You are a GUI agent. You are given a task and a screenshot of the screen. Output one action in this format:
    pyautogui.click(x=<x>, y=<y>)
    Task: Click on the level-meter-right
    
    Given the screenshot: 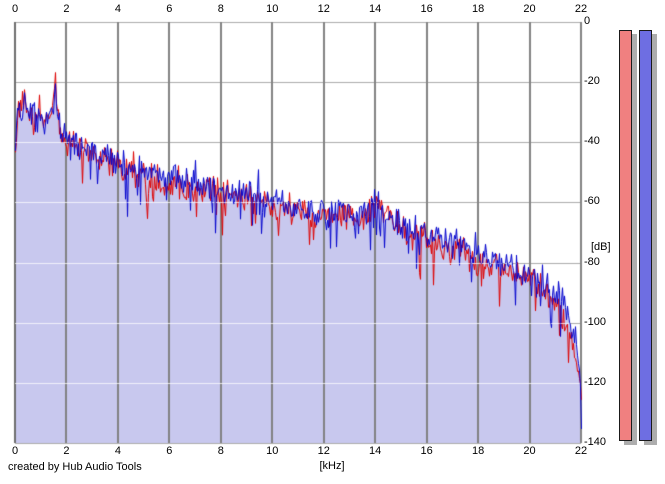 What is the action you would take?
    pyautogui.click(x=645, y=235)
    